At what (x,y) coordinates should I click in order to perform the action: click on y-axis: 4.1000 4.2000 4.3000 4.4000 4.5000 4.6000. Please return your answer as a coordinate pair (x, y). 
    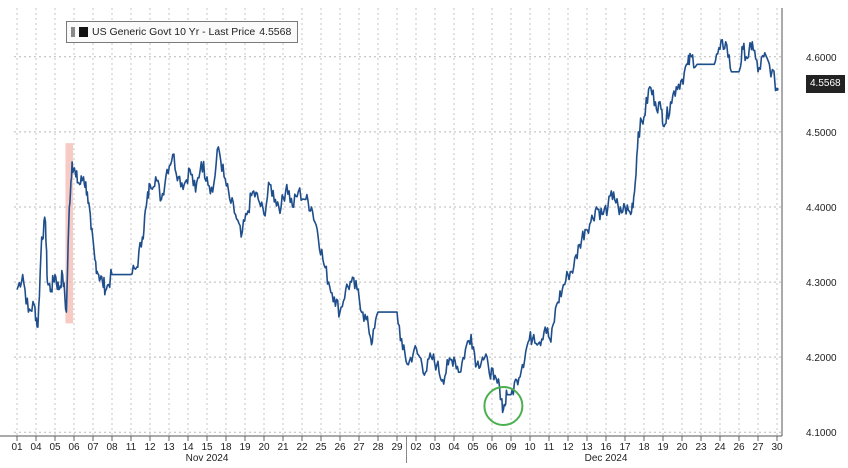
    Looking at the image, I should click on (809, 223).